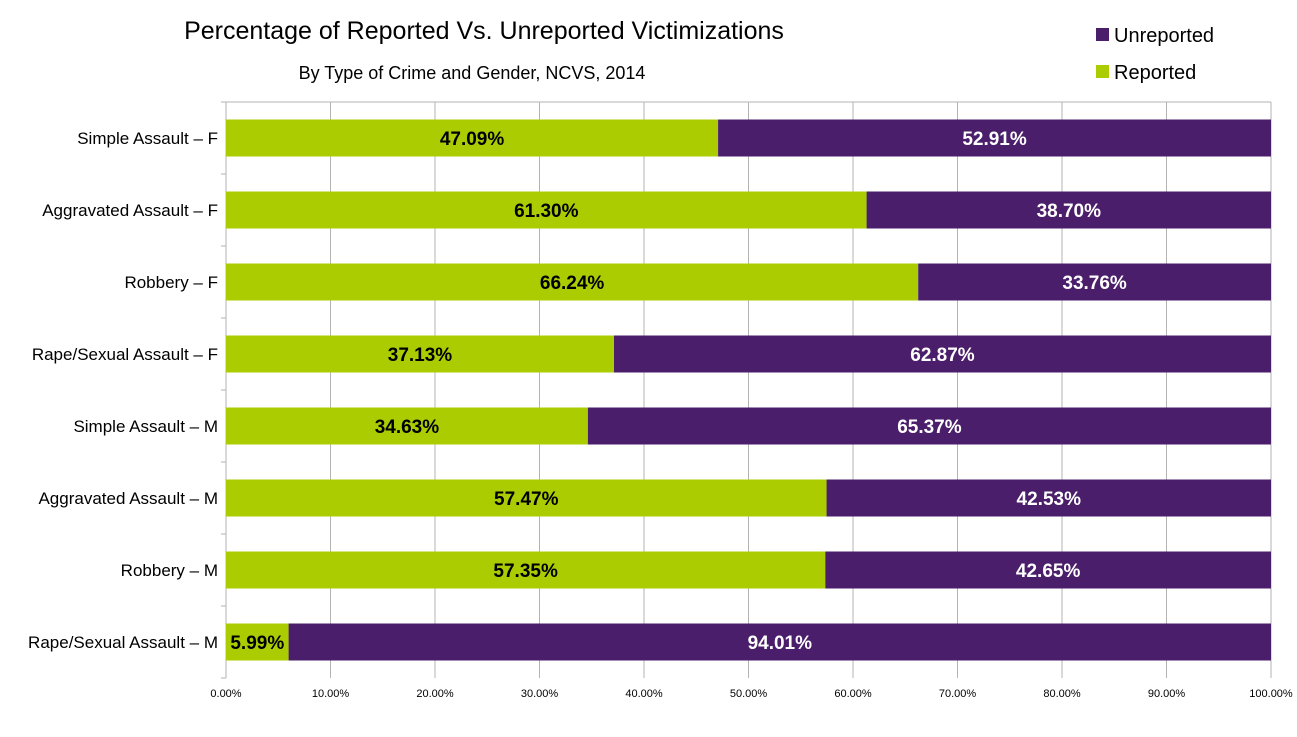 This screenshot has height=737, width=1297. Describe the element at coordinates (331, 694) in the screenshot. I see `x-tick-label: 10.00%` at that location.